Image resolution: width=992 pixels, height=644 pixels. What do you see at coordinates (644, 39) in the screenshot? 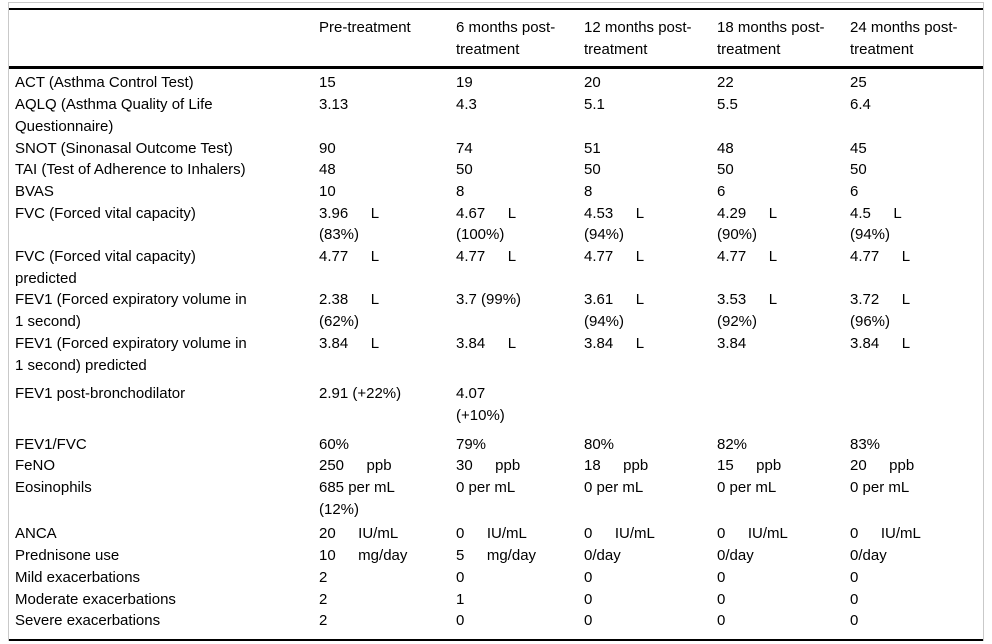
I see `column-header-12-months: 12 months post- treatment` at bounding box center [644, 39].